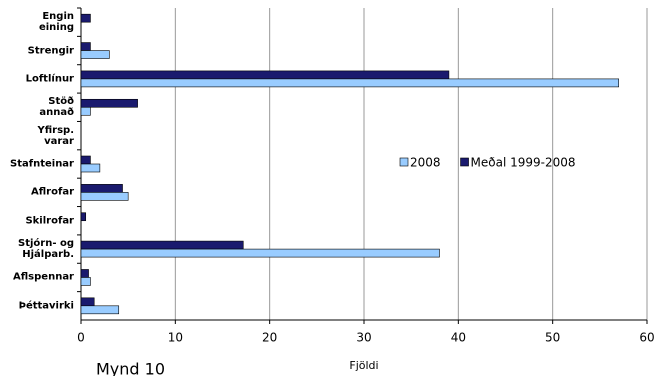 The image size is (666, 376). I want to click on x-tick-label: 0, so click(81, 338).